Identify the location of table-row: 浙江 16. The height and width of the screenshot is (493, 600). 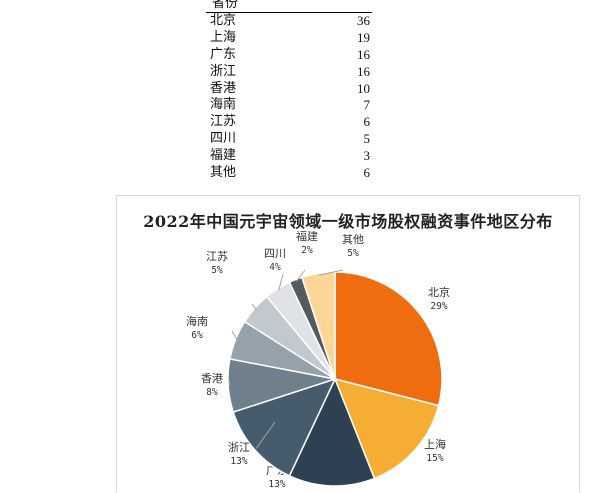
(289, 72).